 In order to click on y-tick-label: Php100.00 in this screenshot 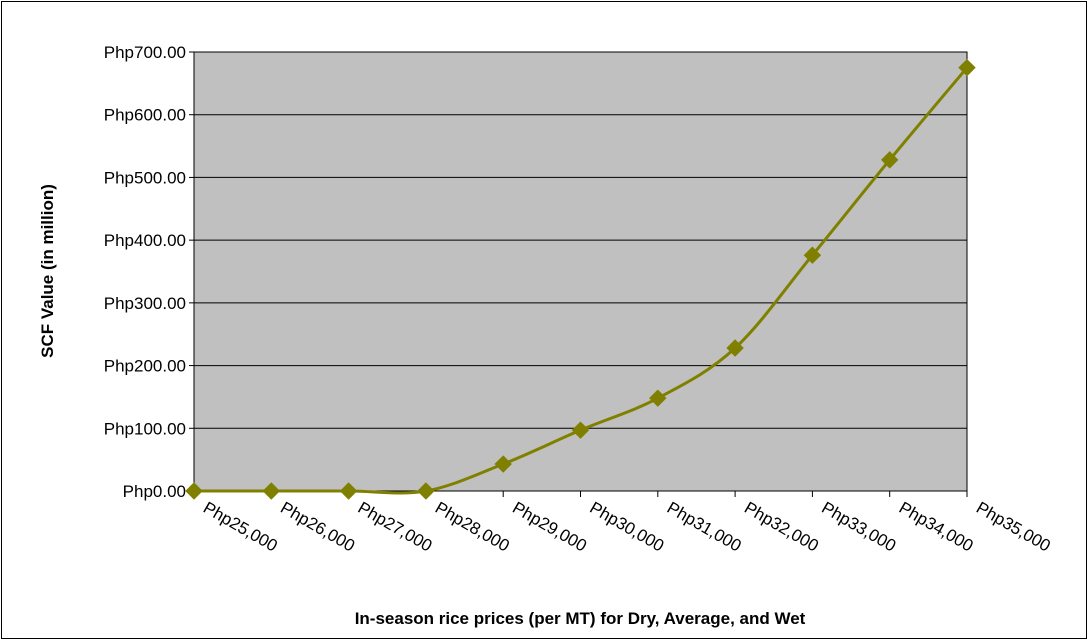, I will do `click(145, 428)`.